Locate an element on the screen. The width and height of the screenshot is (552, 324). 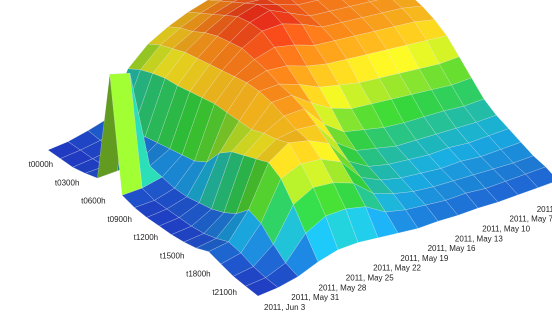
date-tick-label: 2011, May 13 is located at coordinates (479, 238).